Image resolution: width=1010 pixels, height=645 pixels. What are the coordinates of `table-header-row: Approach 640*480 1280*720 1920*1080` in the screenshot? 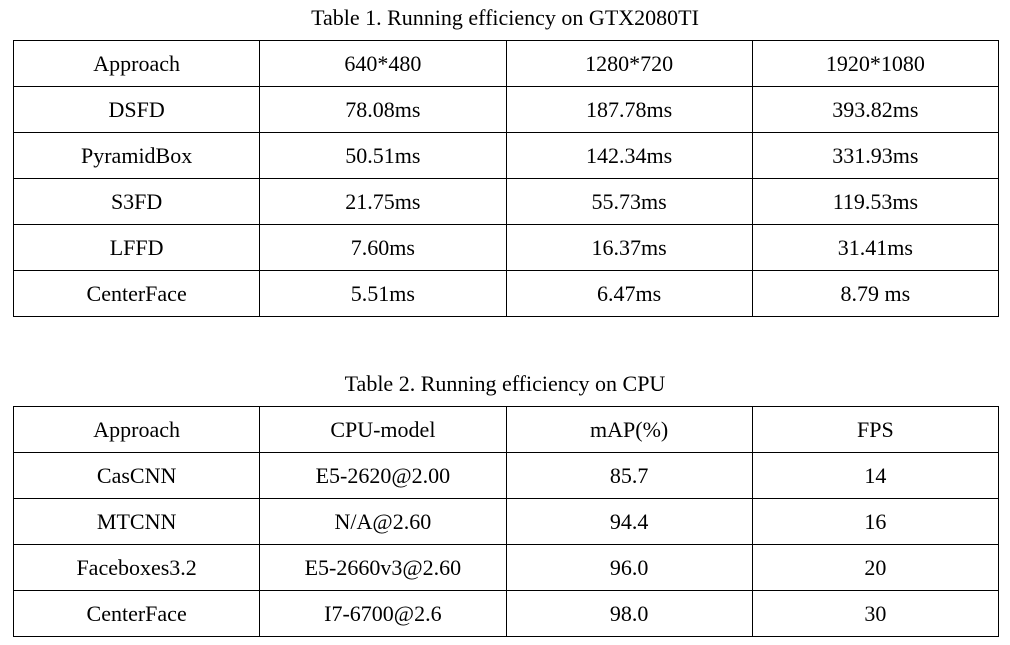 It's located at (506, 63).